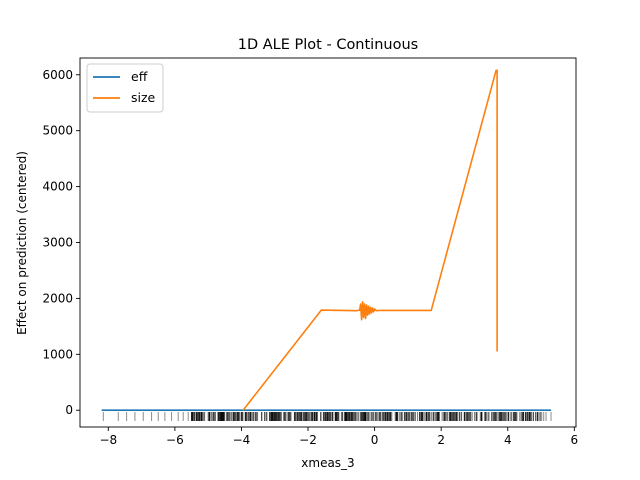  I want to click on x-tick-label: 4, so click(508, 440).